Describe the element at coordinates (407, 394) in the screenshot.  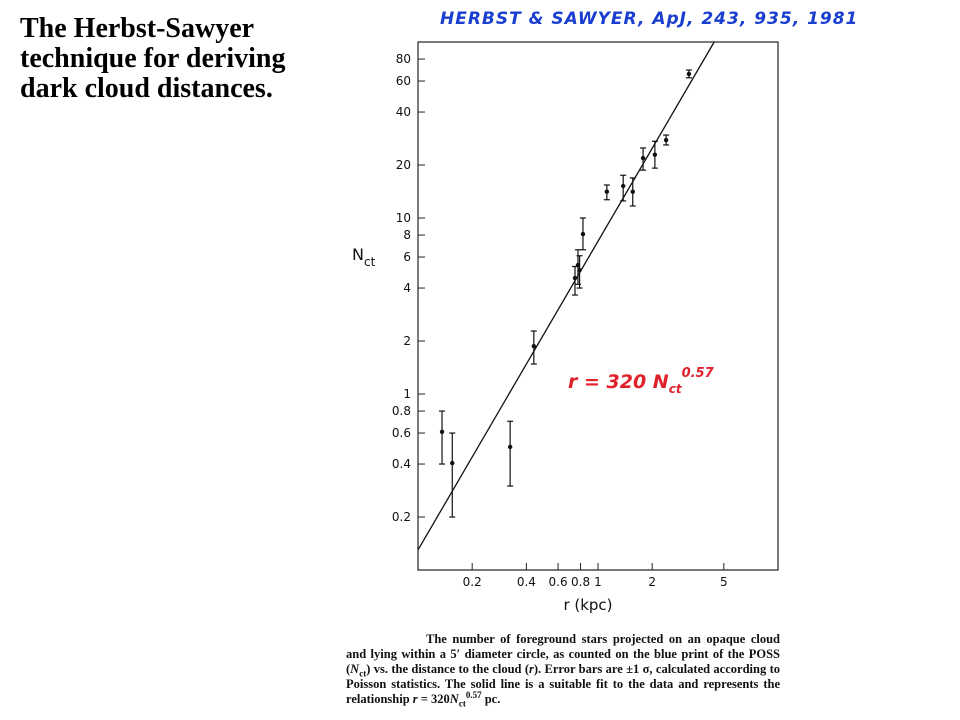
I see `y-tick-label: 1` at that location.